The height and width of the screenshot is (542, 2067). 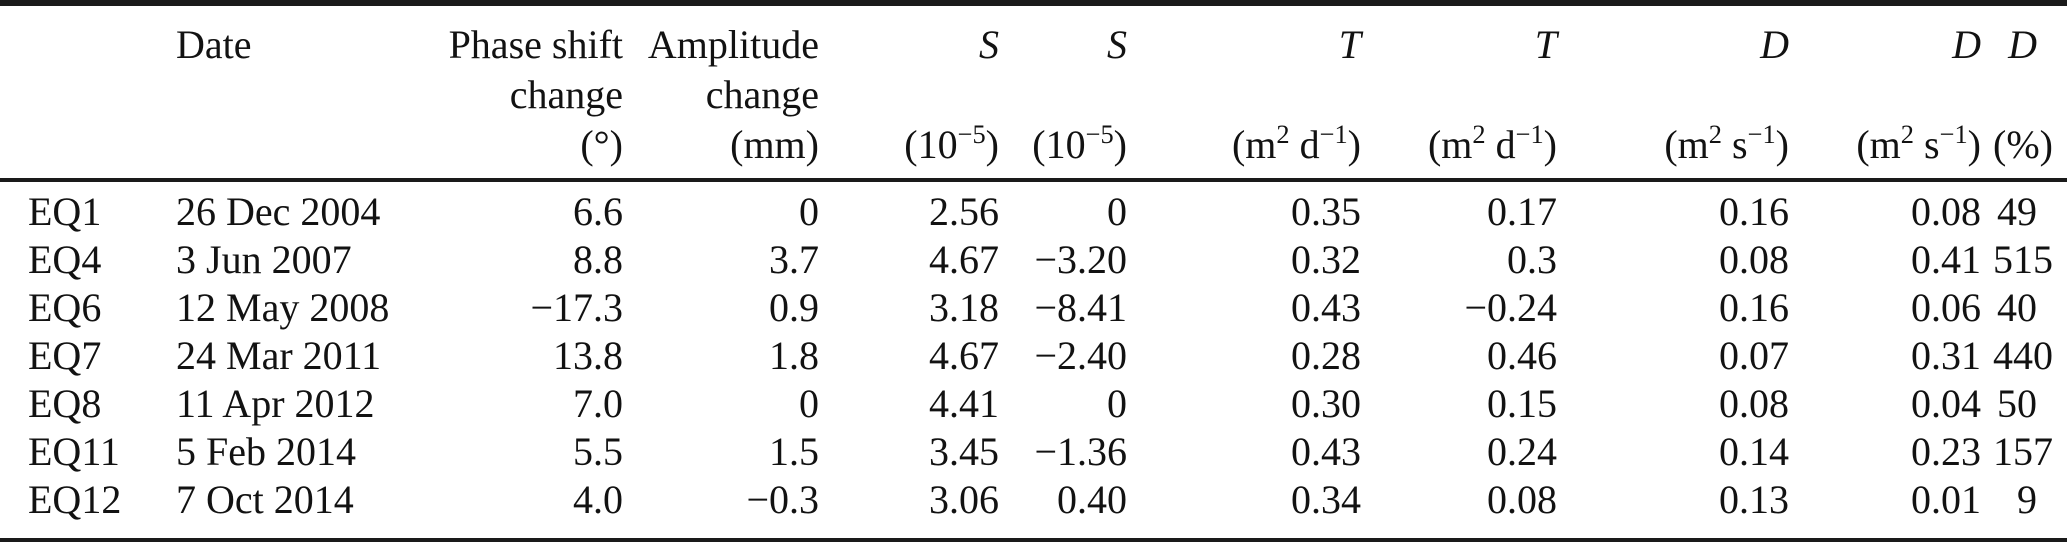 I want to click on header-t-change-symbol: T, so click(x=1545, y=44).